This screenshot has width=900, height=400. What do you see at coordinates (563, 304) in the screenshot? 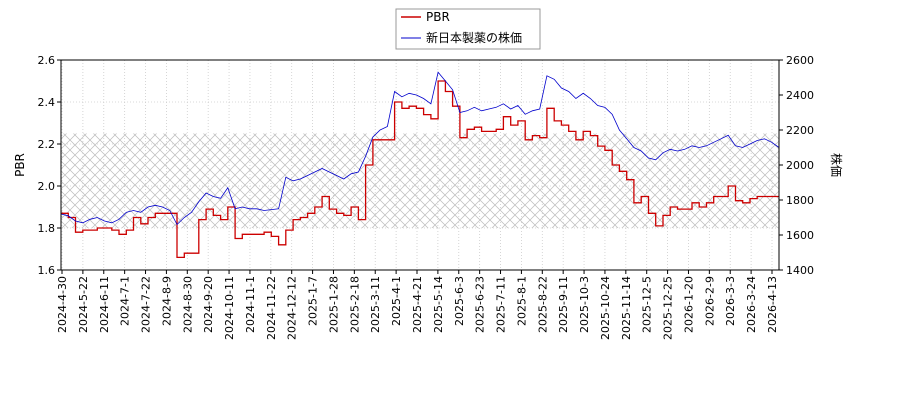
I see `x-tick-label: 2025-9-11` at bounding box center [563, 304].